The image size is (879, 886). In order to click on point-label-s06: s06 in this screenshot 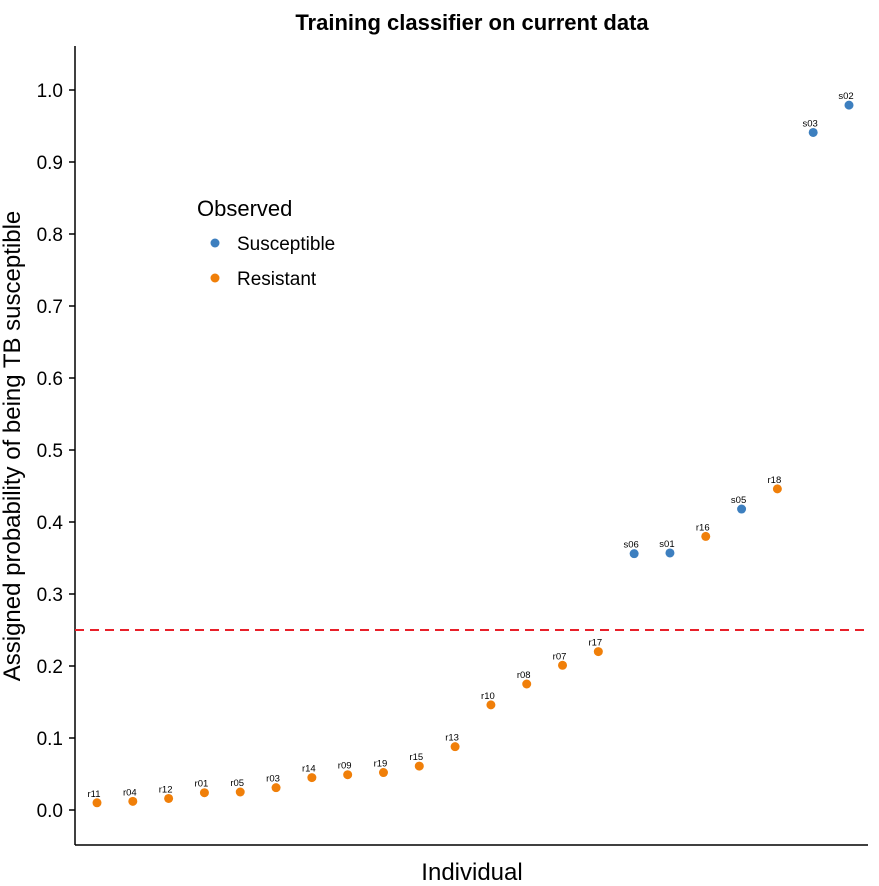, I will do `click(630, 545)`.